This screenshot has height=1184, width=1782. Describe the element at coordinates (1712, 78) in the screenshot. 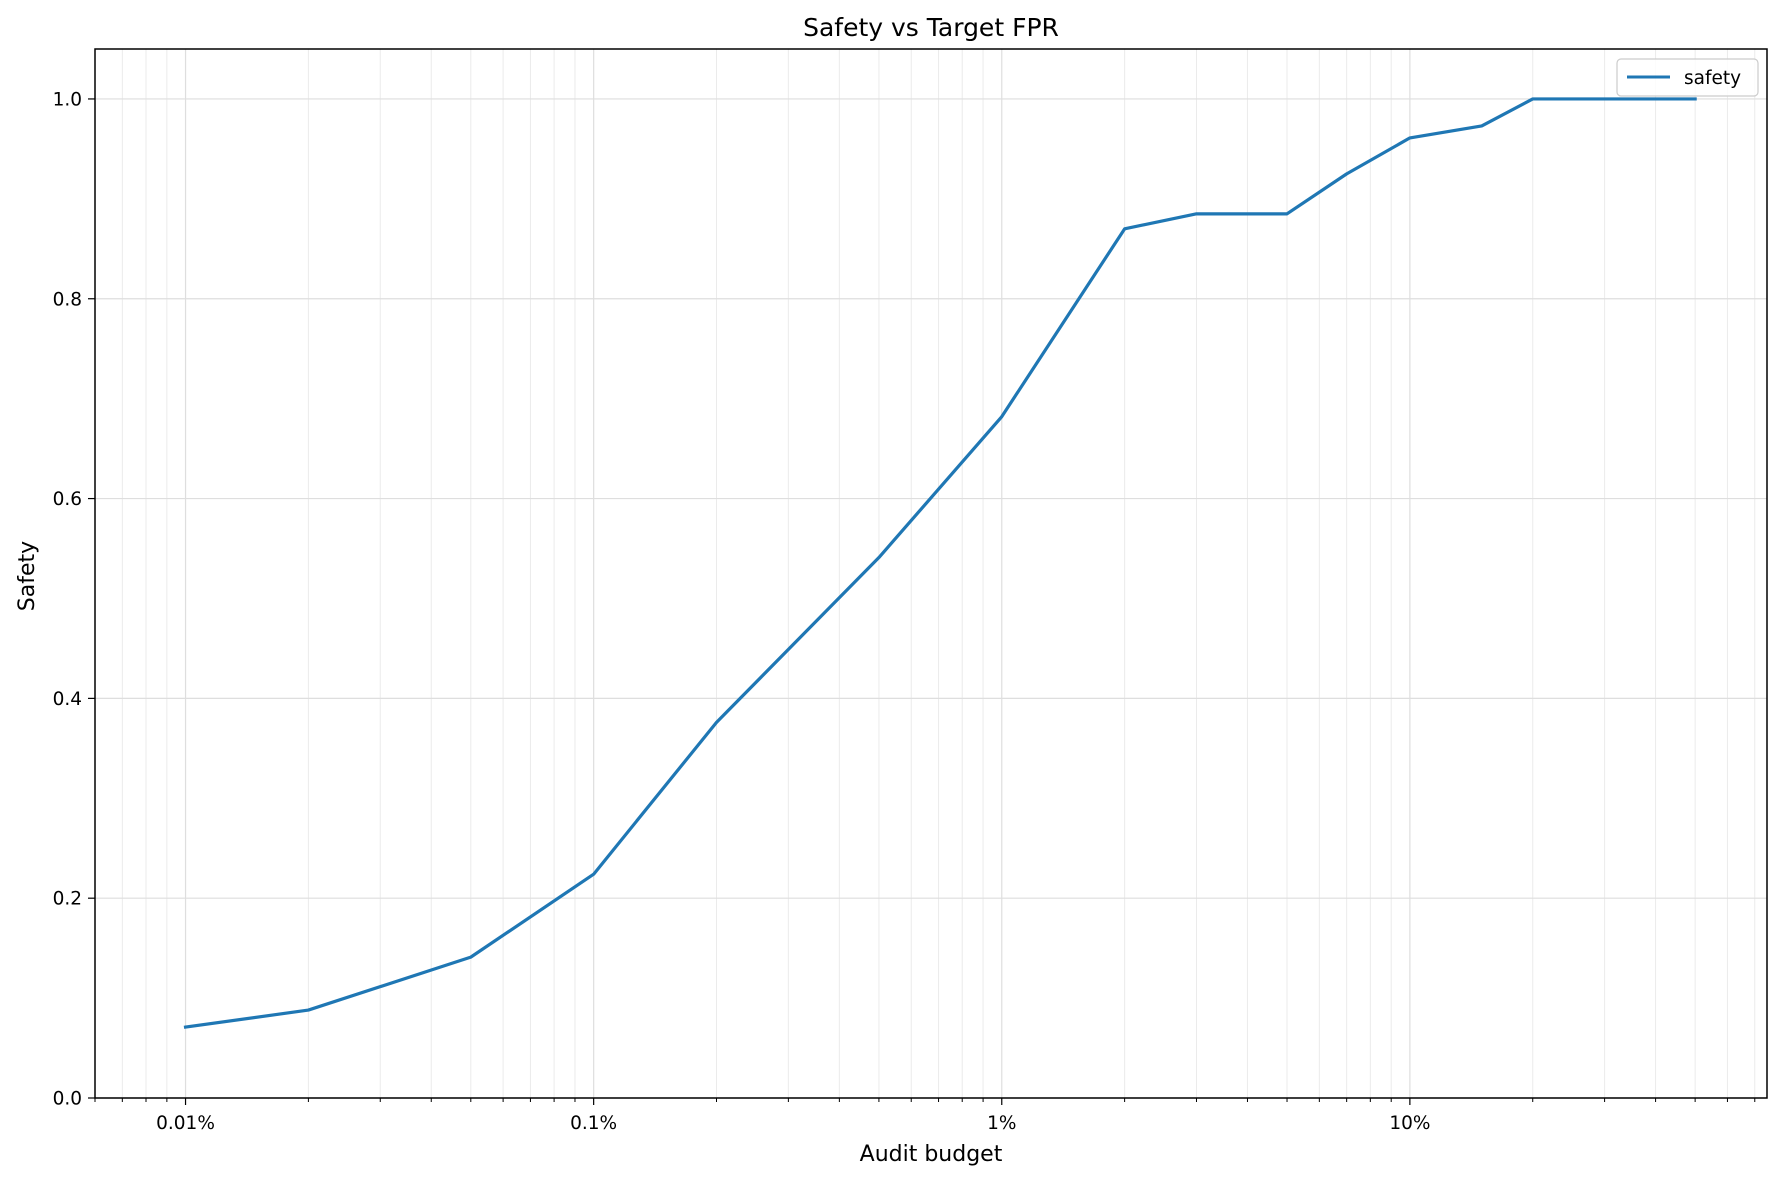

I see `legend-label: safety` at that location.